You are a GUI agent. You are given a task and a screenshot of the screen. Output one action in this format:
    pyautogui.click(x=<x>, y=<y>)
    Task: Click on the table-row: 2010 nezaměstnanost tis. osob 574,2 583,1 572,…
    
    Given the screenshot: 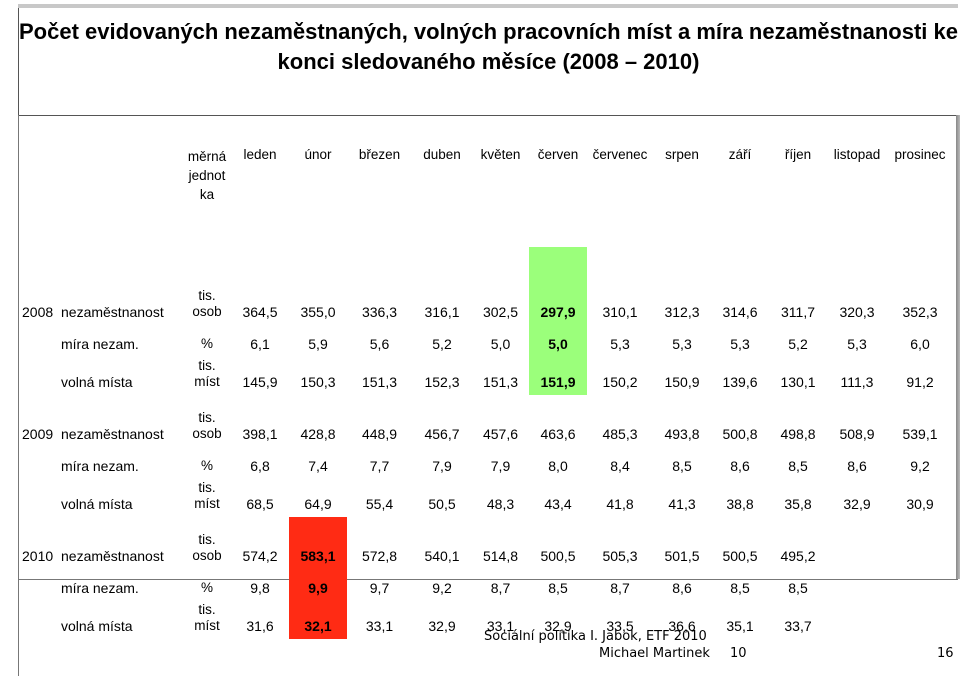 What is the action you would take?
    pyautogui.click(x=486, y=543)
    